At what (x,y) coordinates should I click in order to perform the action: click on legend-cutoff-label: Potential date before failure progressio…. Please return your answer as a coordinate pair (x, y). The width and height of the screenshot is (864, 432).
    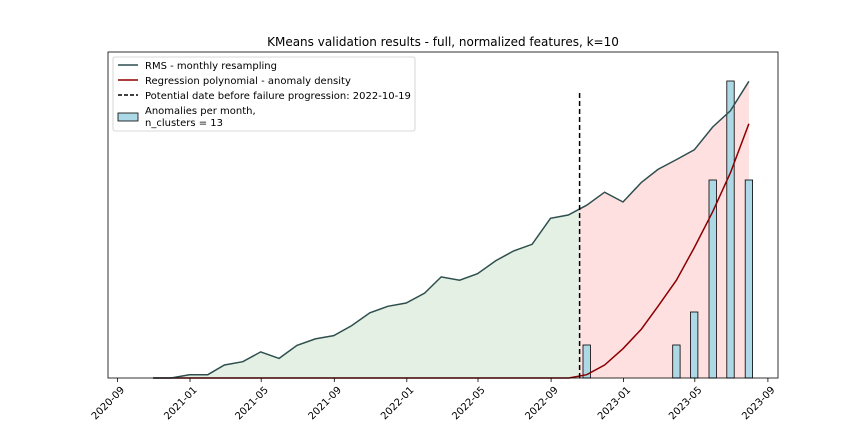
    Looking at the image, I should click on (278, 96).